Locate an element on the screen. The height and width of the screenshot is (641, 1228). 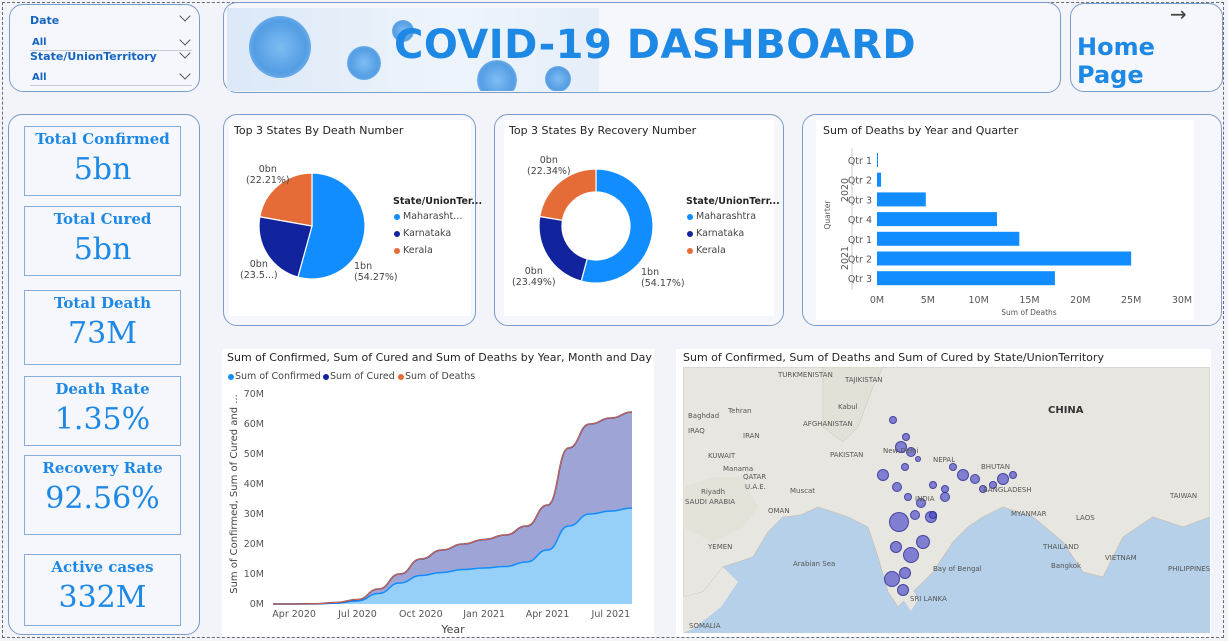
death-pie-chart is located at coordinates (313, 227).